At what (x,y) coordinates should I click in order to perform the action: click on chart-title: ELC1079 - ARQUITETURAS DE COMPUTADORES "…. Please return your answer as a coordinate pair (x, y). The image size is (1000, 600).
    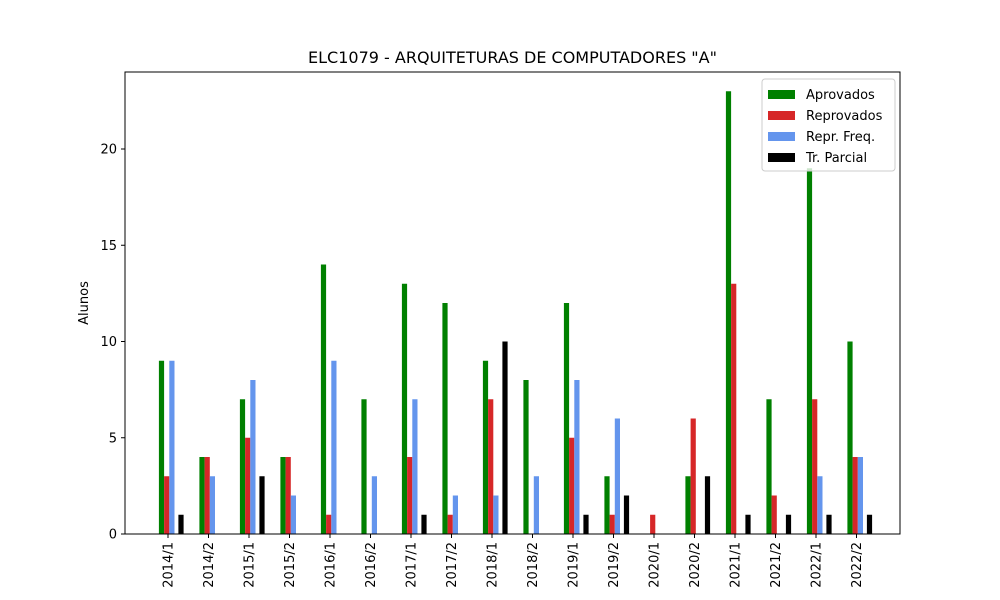
    Looking at the image, I should click on (512, 57).